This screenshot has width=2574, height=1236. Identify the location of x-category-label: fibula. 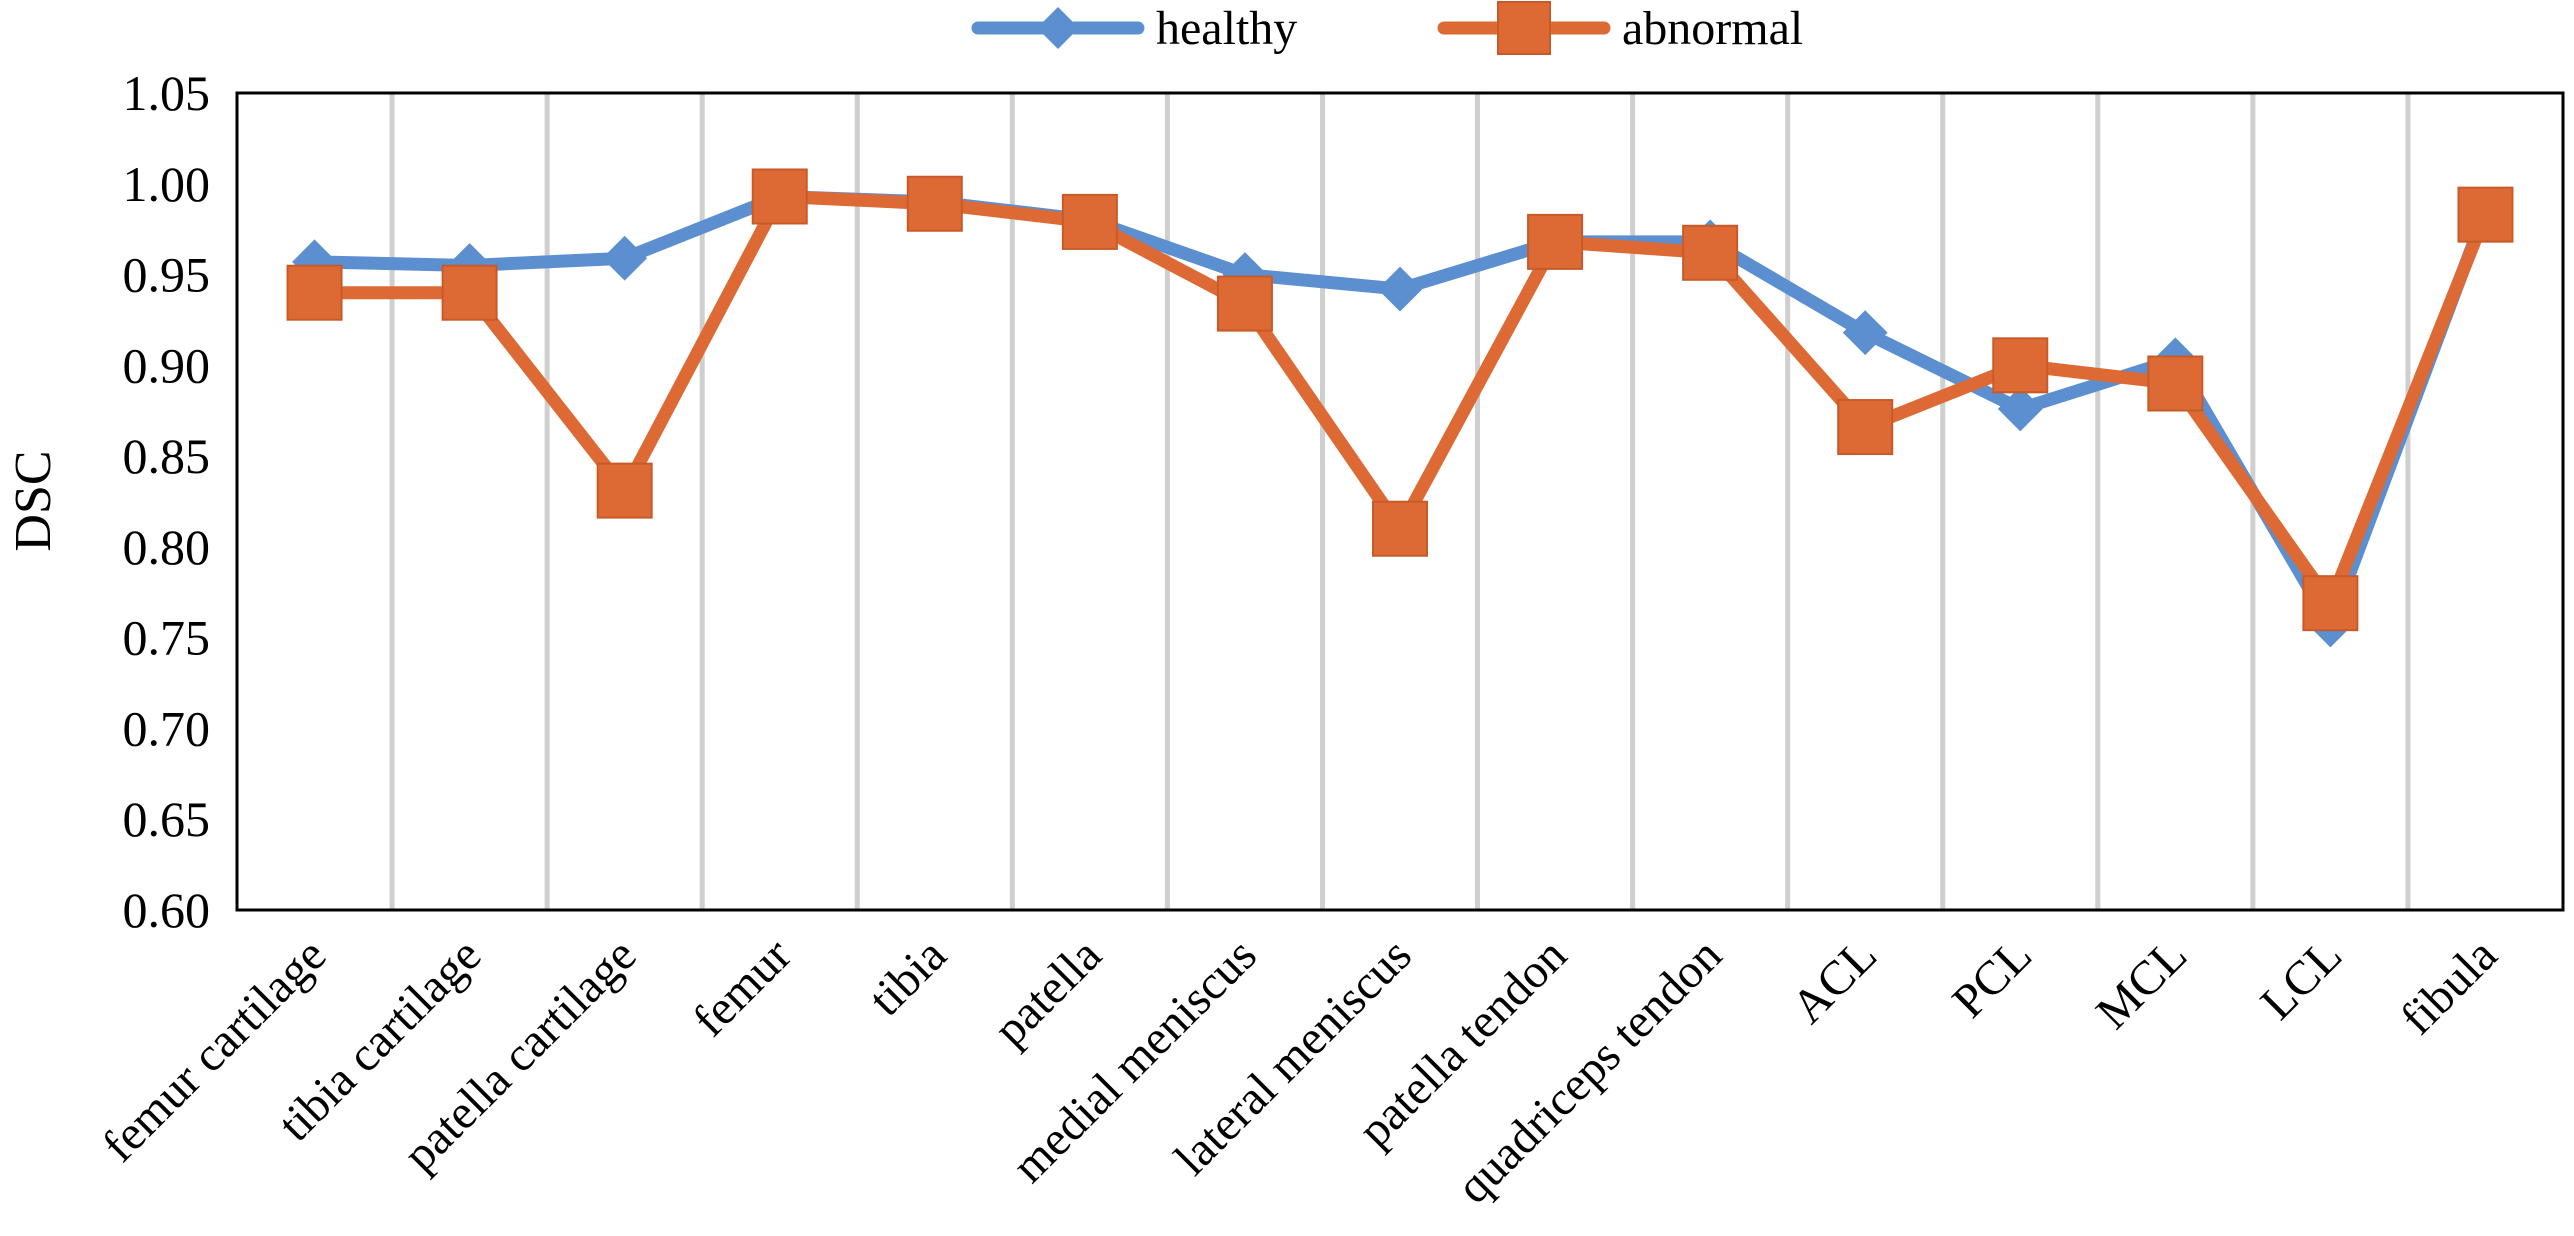
(2449, 986).